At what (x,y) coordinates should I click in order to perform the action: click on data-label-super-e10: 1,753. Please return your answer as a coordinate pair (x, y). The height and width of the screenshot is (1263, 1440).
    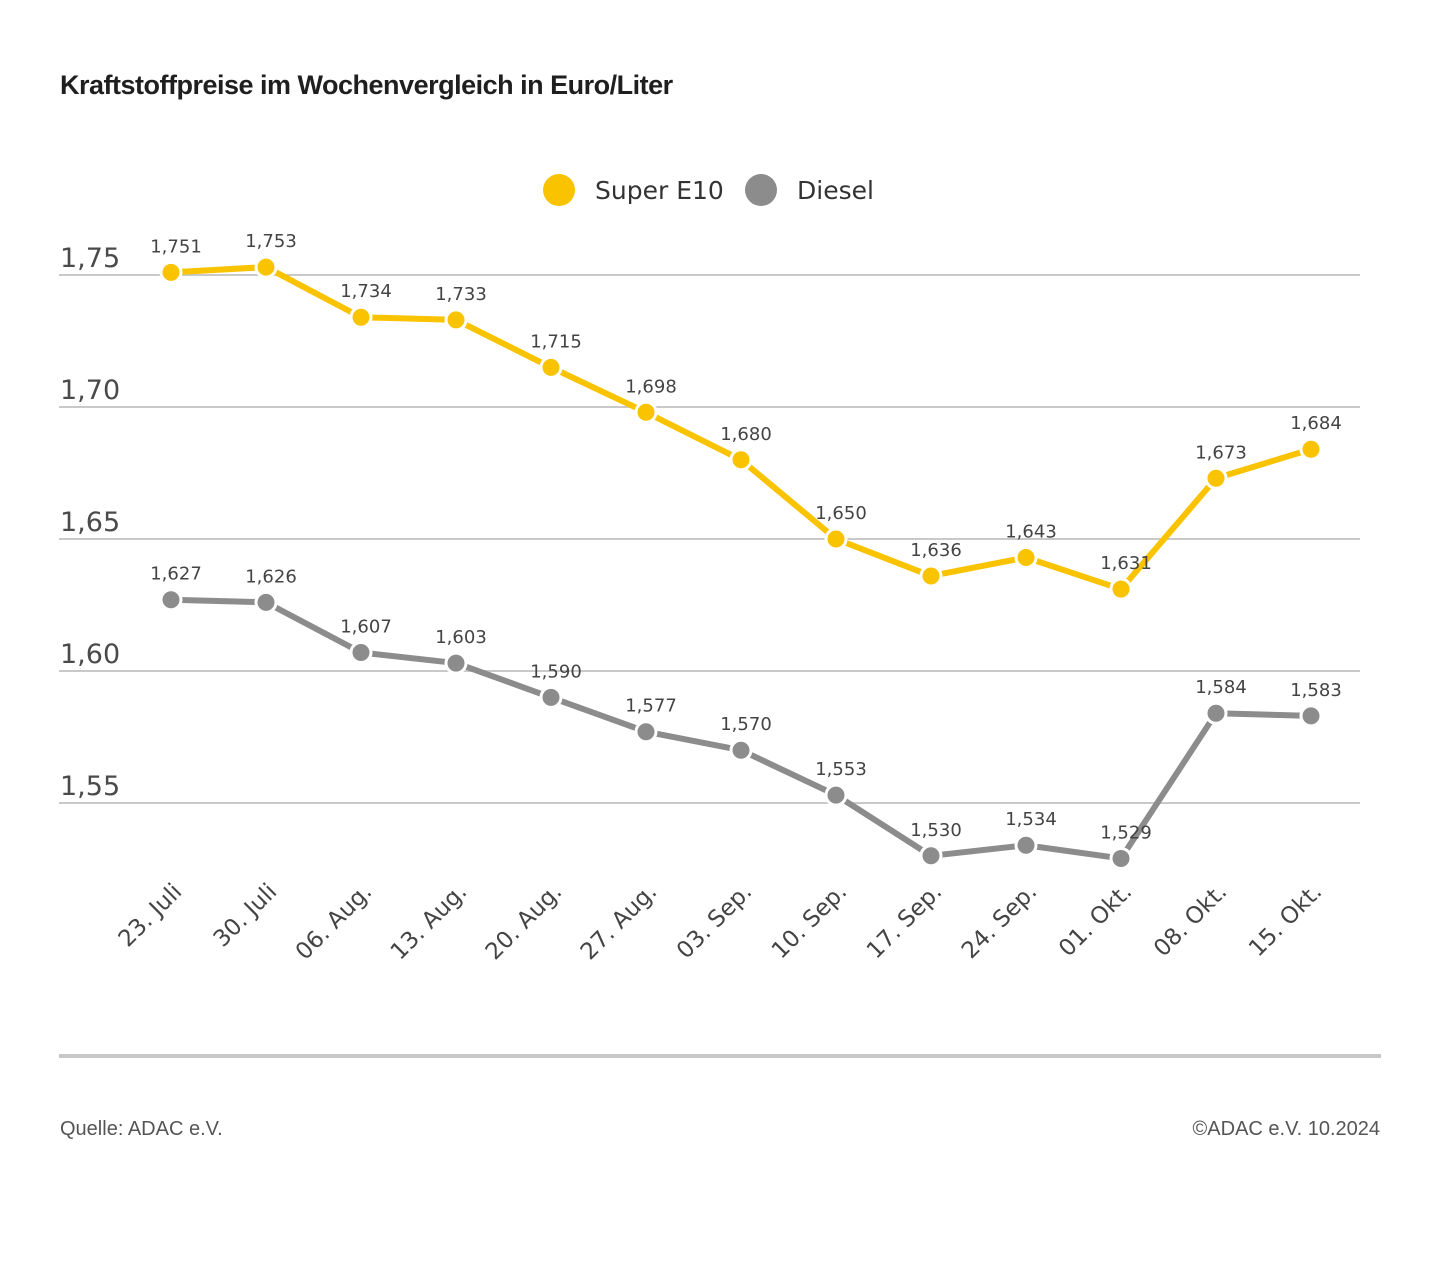
    Looking at the image, I should click on (271, 241).